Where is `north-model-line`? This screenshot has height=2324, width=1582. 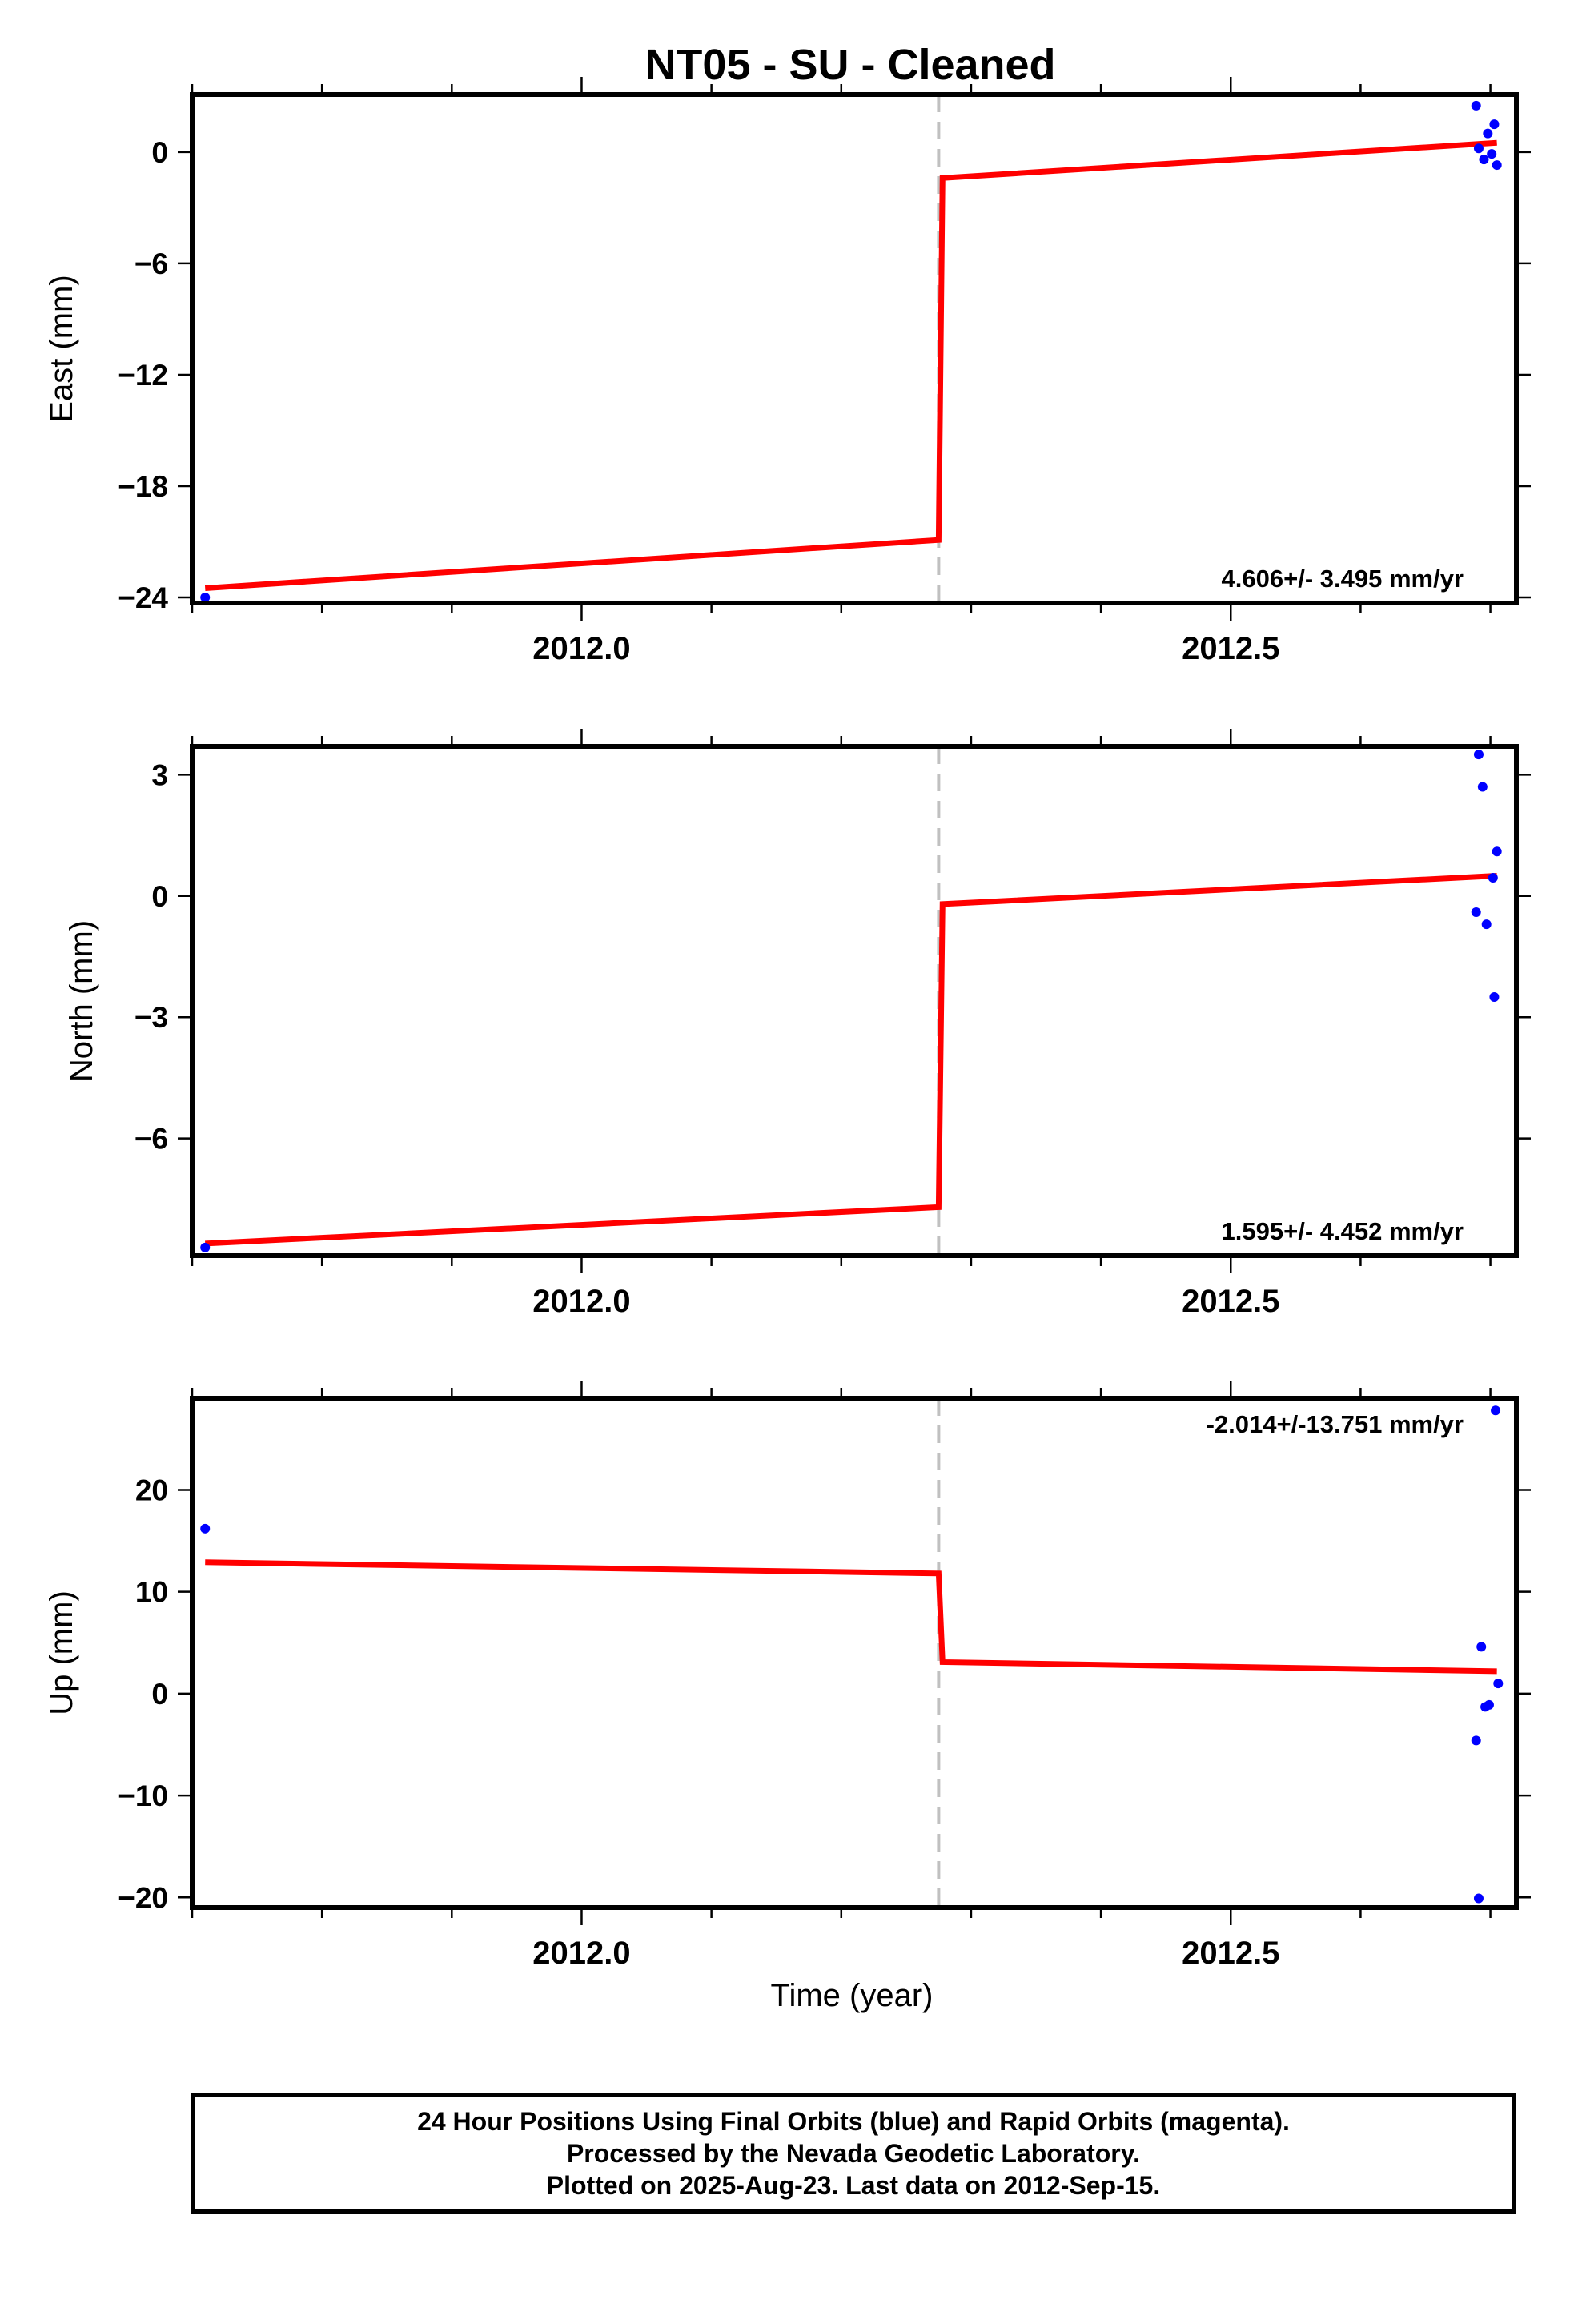
north-model-line is located at coordinates (851, 1060).